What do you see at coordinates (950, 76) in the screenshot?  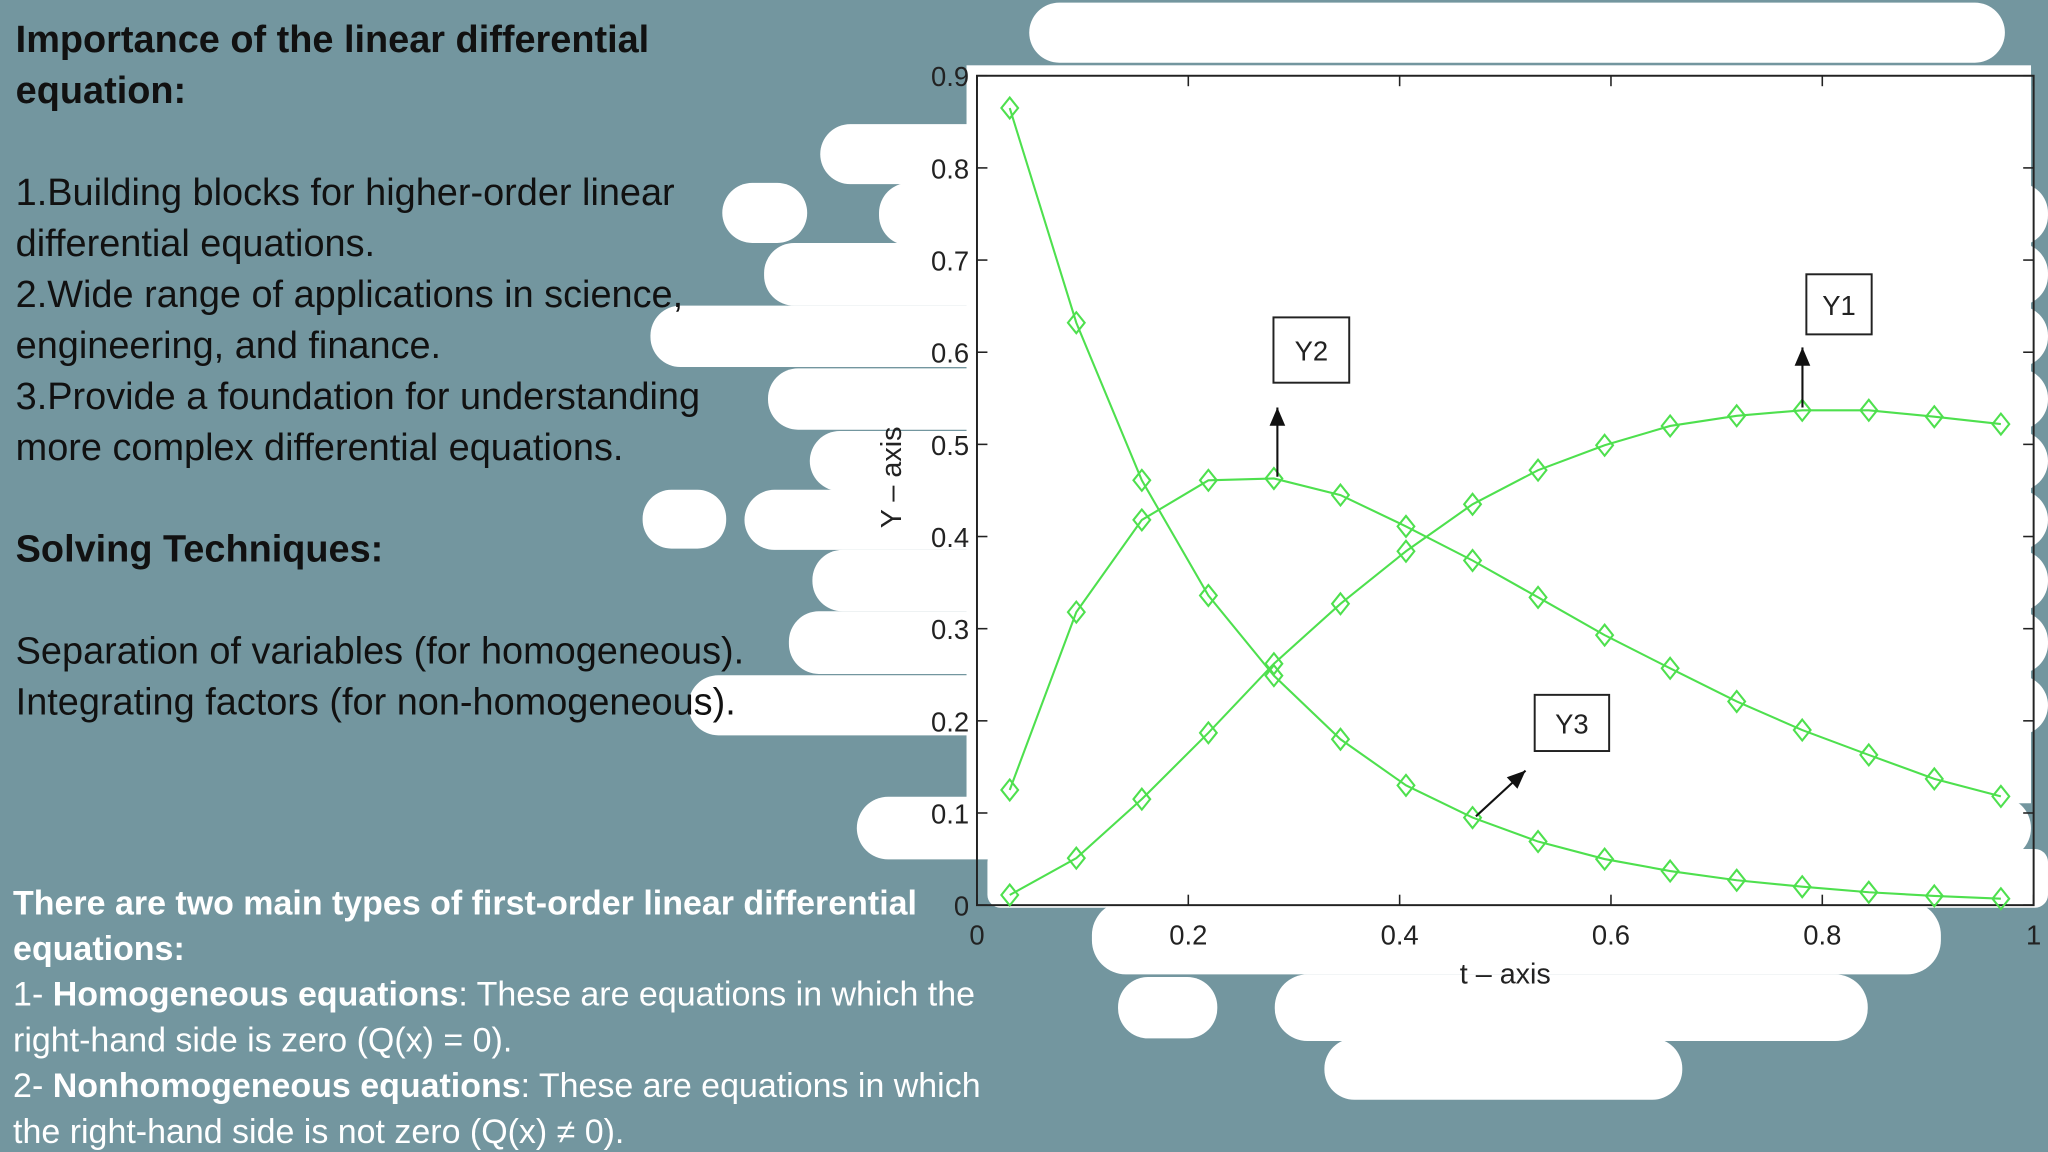 I see `y-tick-label: 0.9` at bounding box center [950, 76].